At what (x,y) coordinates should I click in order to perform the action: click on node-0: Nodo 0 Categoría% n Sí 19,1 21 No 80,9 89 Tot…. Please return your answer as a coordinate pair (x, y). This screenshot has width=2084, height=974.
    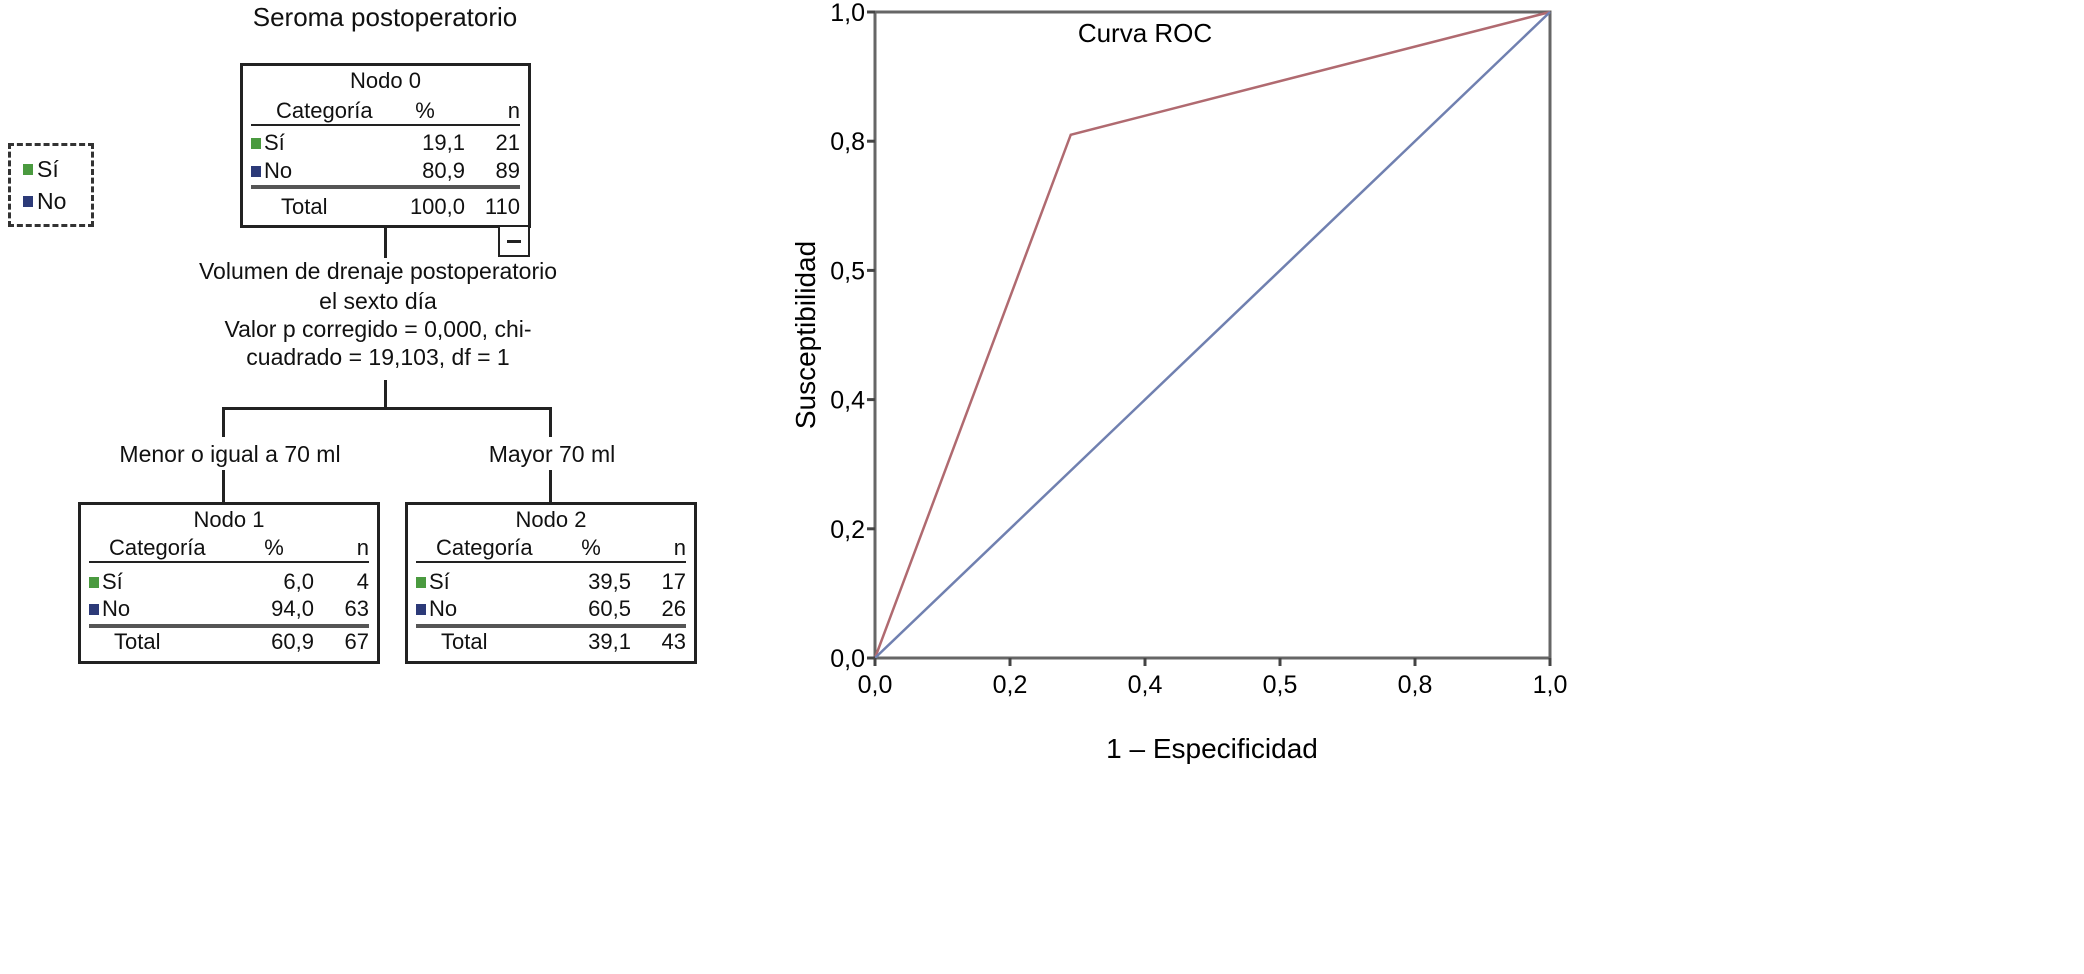
    Looking at the image, I should click on (385, 145).